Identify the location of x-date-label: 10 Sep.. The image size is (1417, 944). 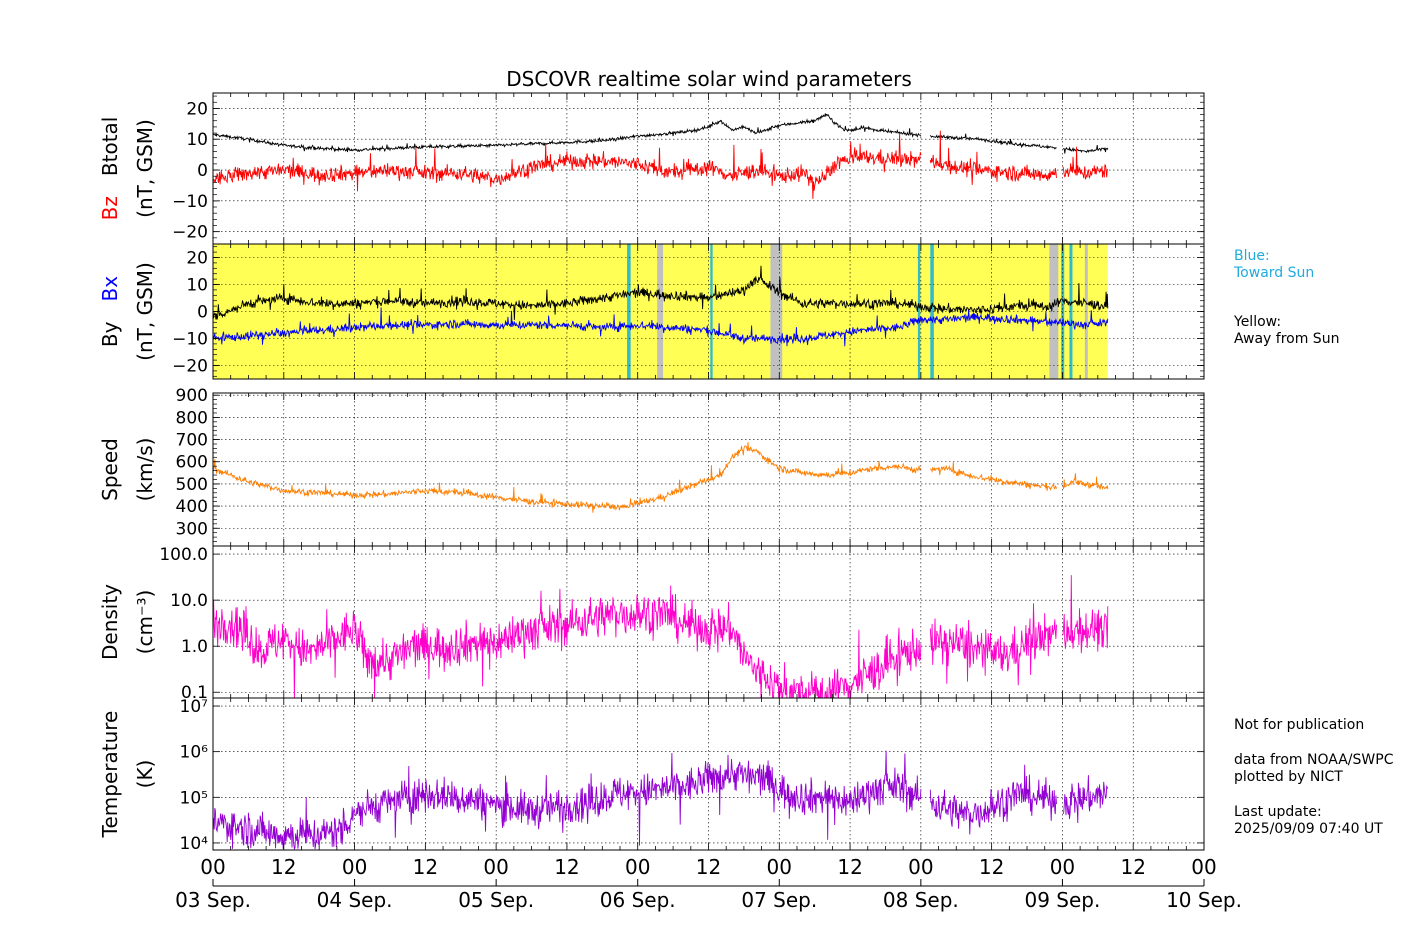
(1204, 900).